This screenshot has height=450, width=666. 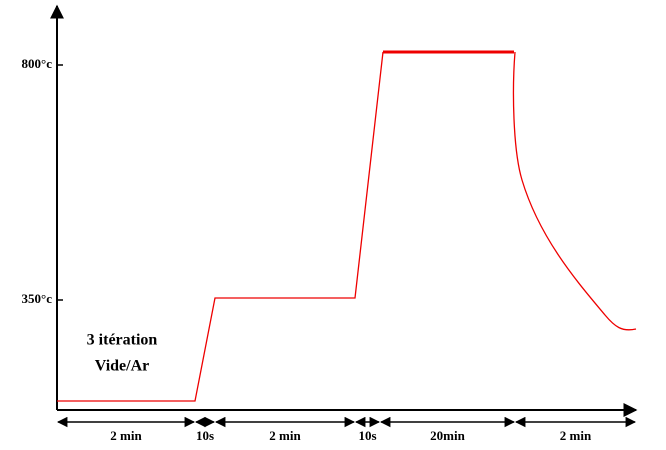 I want to click on y-label: 350°c, so click(x=37, y=298).